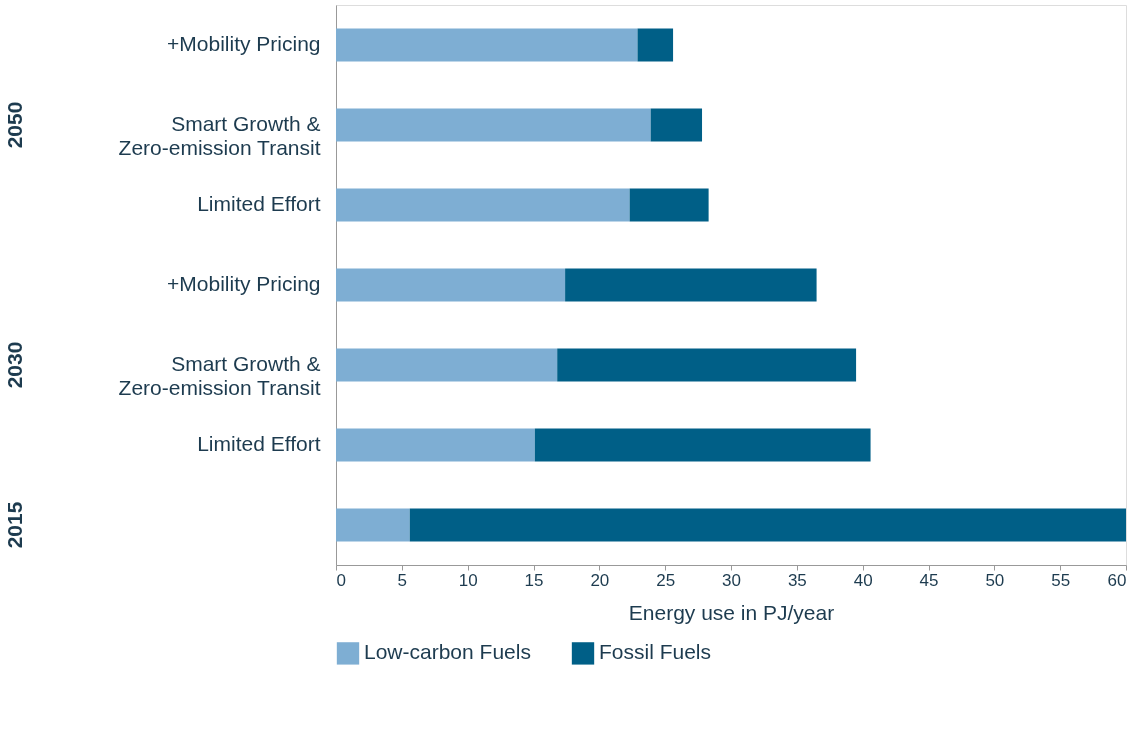 This screenshot has height=750, width=1148. Describe the element at coordinates (534, 580) in the screenshot. I see `x-tick-label: 15` at that location.